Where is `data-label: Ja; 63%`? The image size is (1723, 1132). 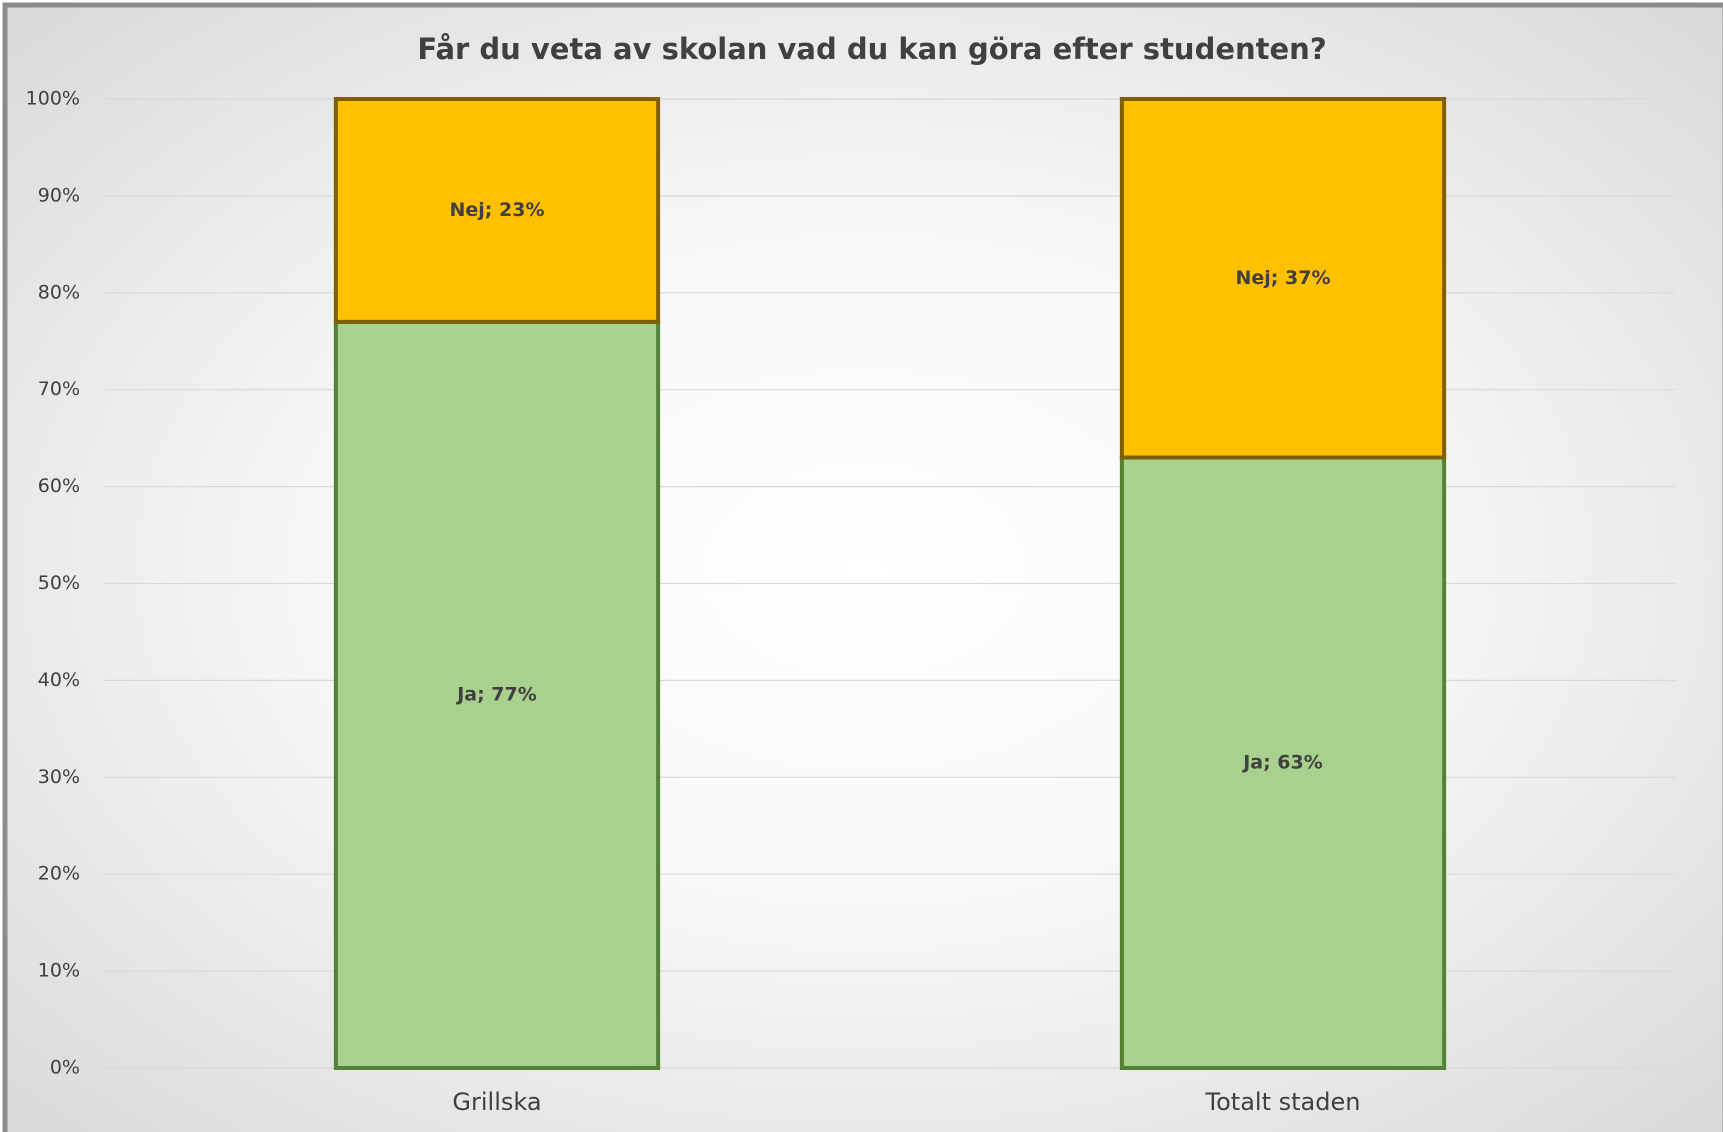
data-label: Ja; 63% is located at coordinates (1282, 762).